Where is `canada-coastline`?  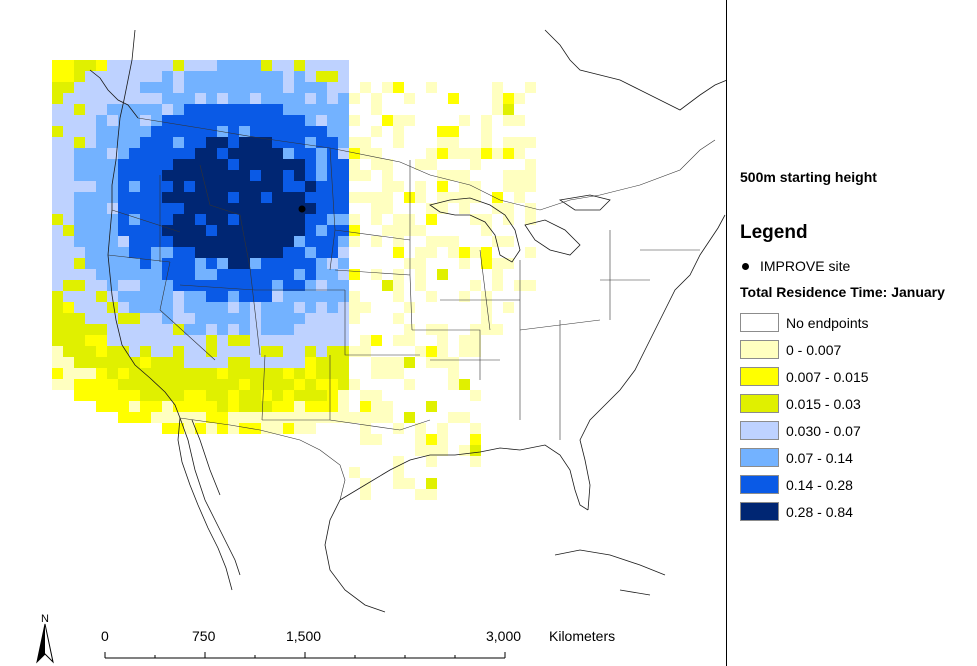
canada-coastline is located at coordinates (635, 70).